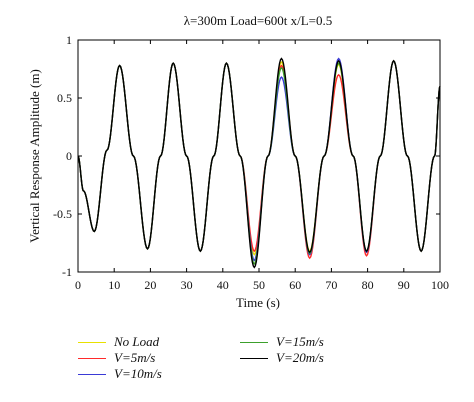  What do you see at coordinates (114, 285) in the screenshot?
I see `x-tick-label: 10` at bounding box center [114, 285].